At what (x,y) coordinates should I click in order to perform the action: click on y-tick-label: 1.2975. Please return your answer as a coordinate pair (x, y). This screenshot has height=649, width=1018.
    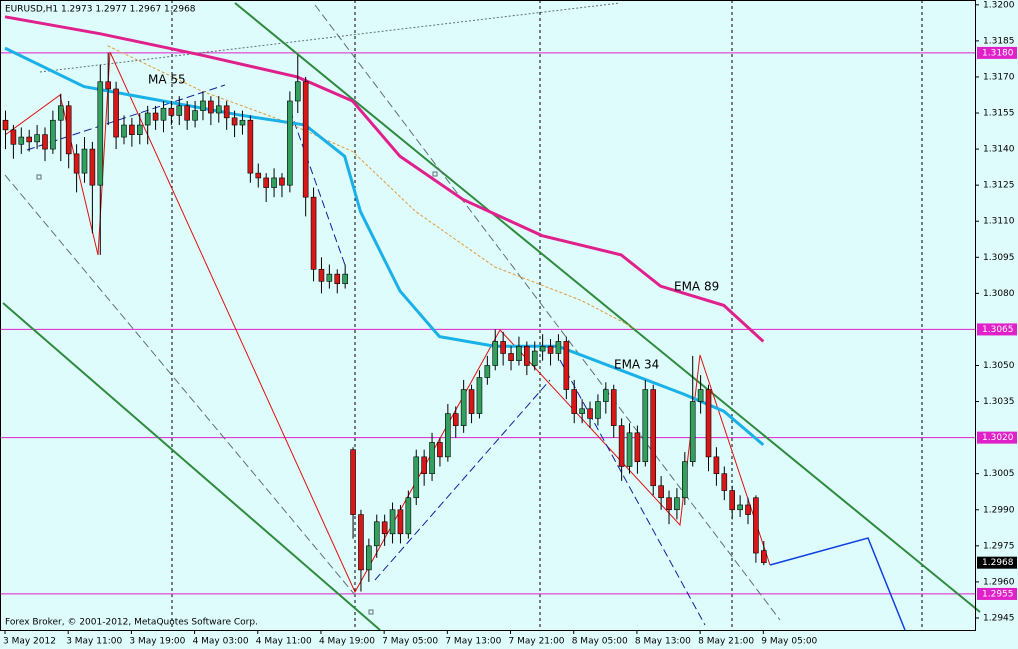
    Looking at the image, I should click on (999, 546).